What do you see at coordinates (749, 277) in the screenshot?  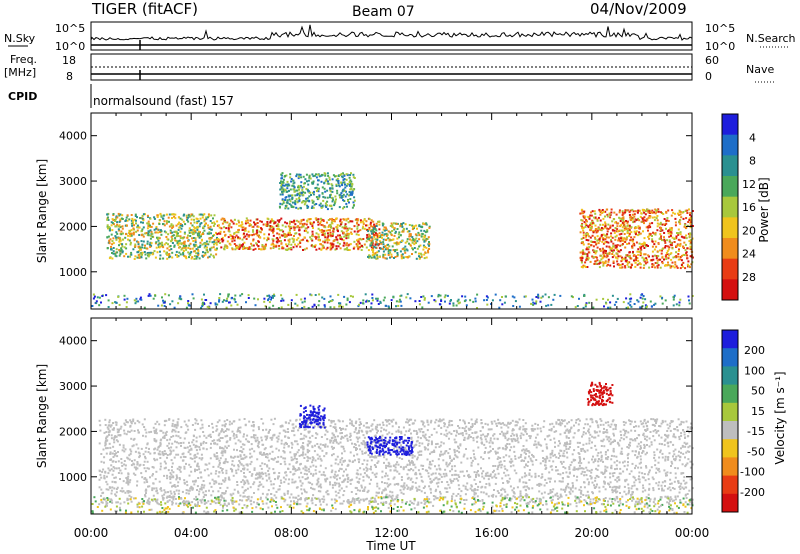 I see `colorbar-tick-label: 28` at bounding box center [749, 277].